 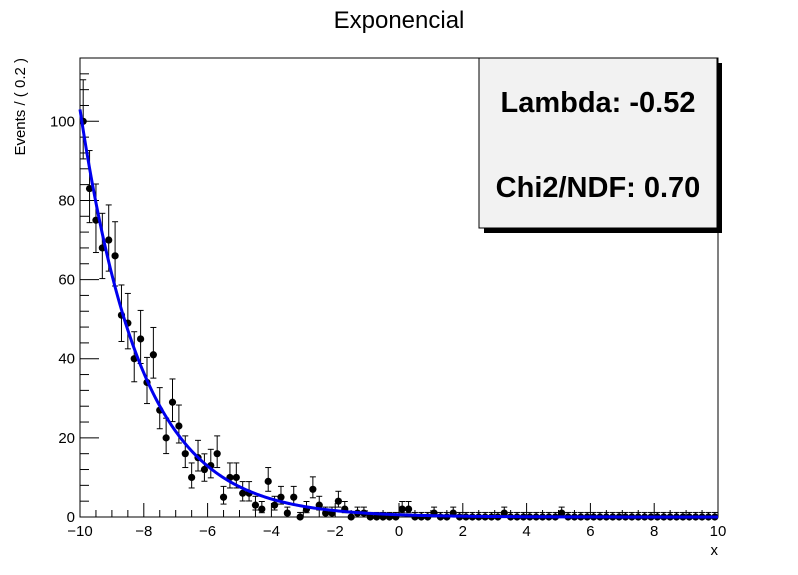 I want to click on stats-chi2-ndf: Chi2/NDF: 0.70, so click(x=598, y=188).